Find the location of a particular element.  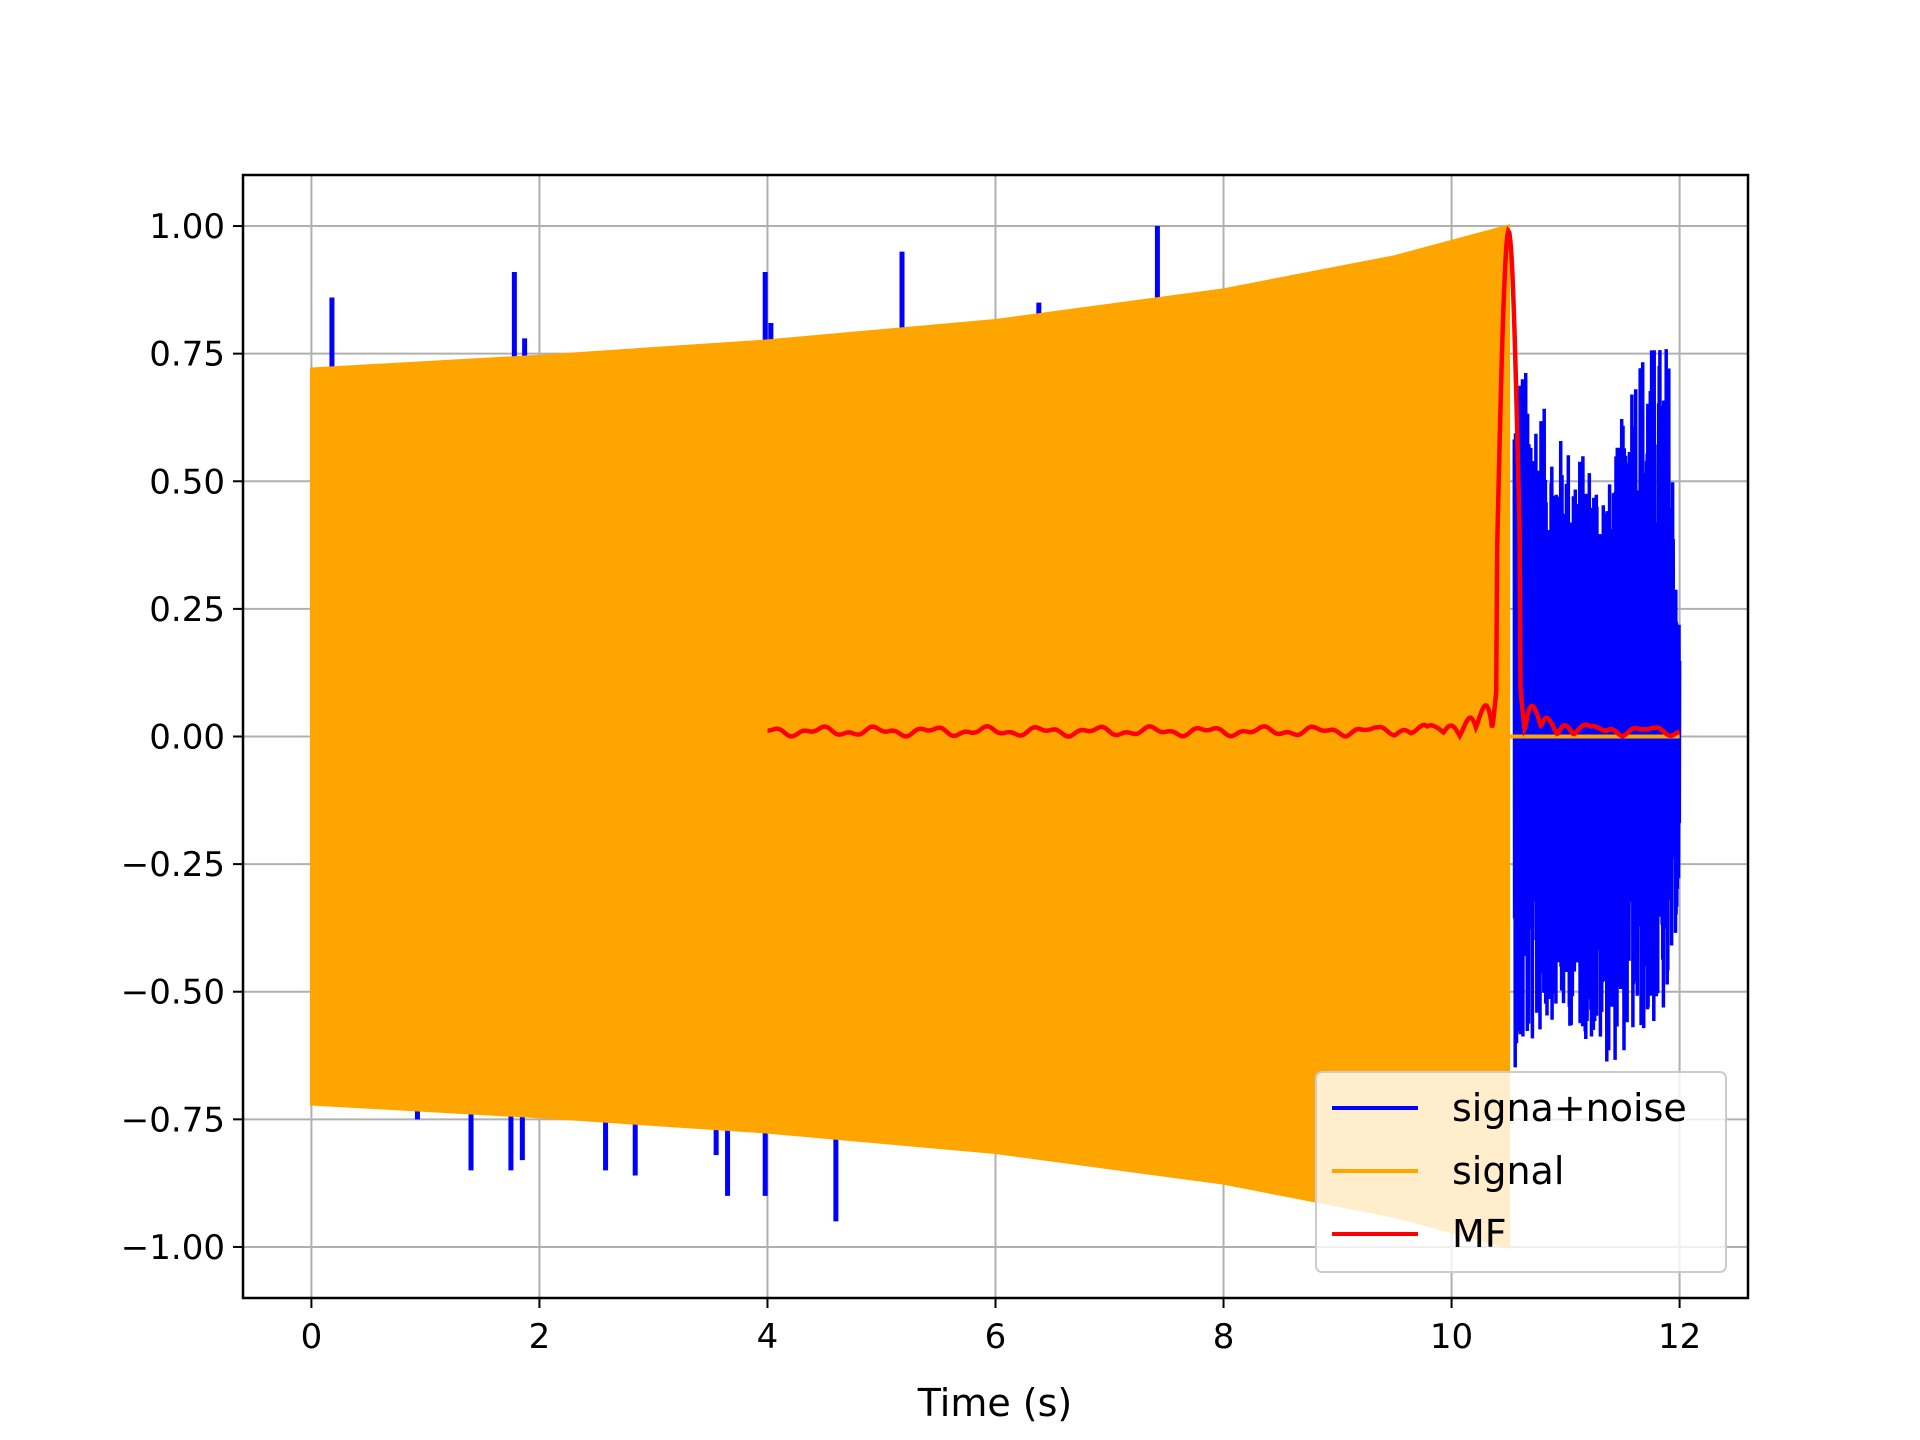

x-tick-label: 8 is located at coordinates (1224, 1337).